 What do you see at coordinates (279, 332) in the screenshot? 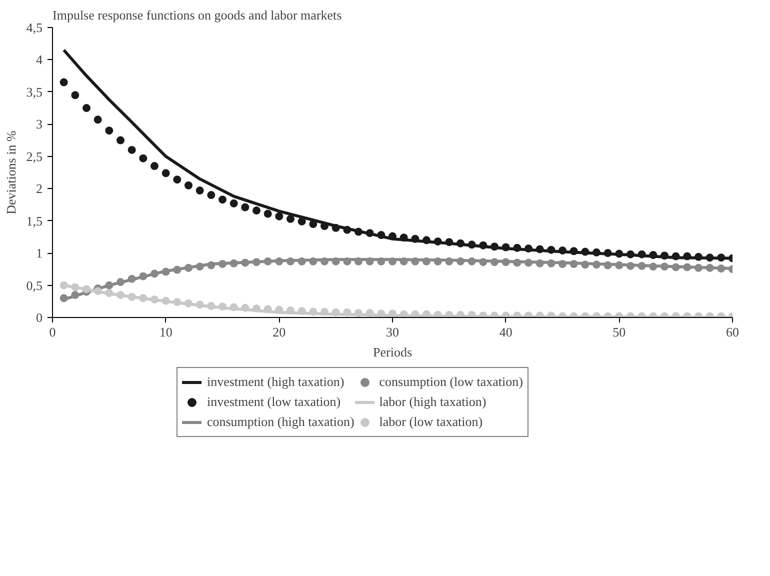
I see `x-tick-label: 20` at bounding box center [279, 332].